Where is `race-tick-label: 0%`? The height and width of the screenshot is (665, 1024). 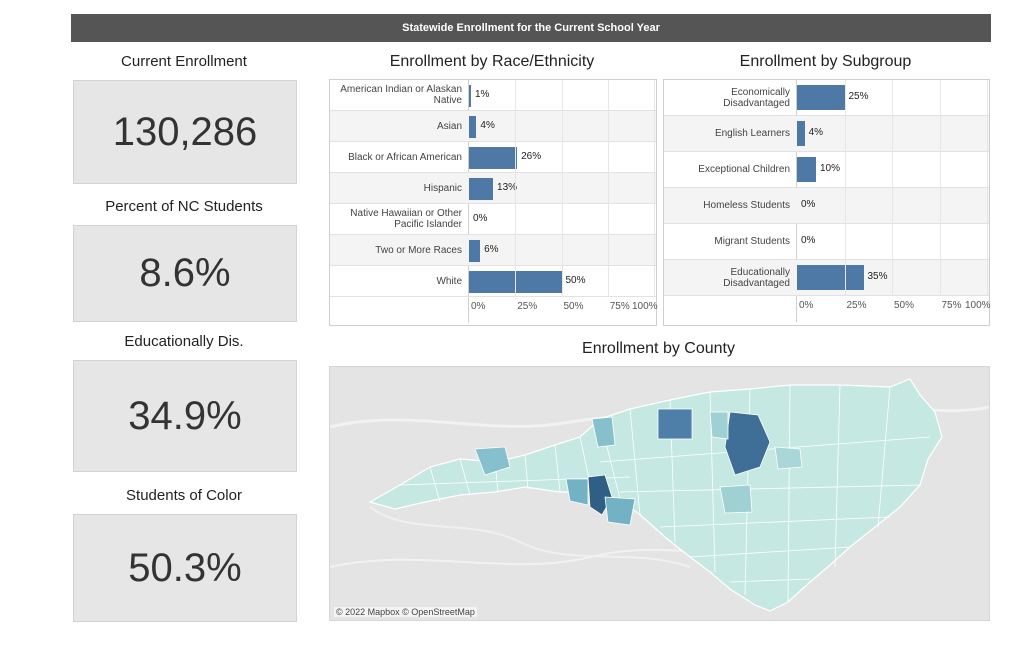
race-tick-label: 0% is located at coordinates (478, 306).